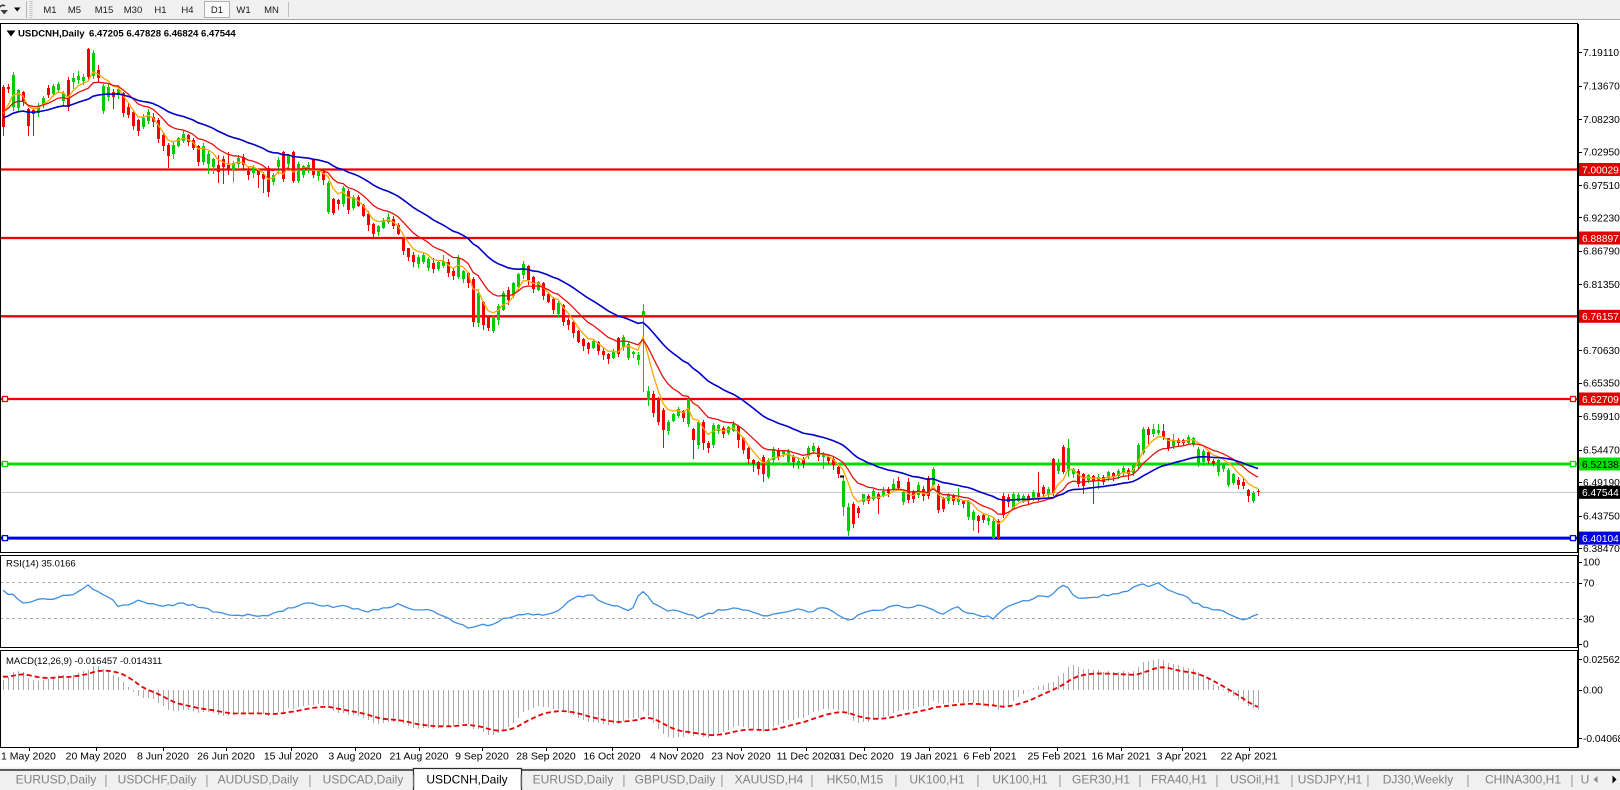 The height and width of the screenshot is (790, 1620). I want to click on svg-text: 21 Aug 2020, so click(419, 757).